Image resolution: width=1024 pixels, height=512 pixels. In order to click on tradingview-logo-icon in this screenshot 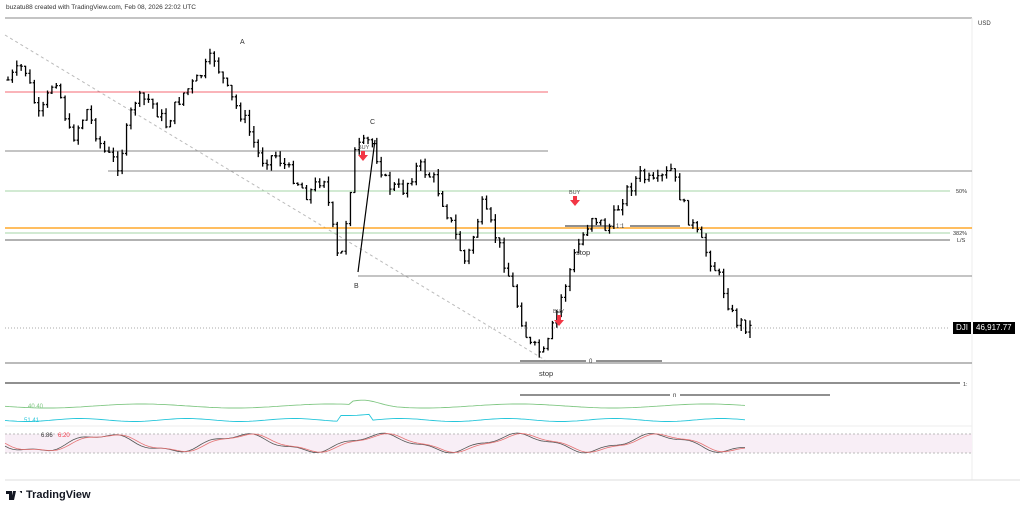, I will do `click(14, 495)`.